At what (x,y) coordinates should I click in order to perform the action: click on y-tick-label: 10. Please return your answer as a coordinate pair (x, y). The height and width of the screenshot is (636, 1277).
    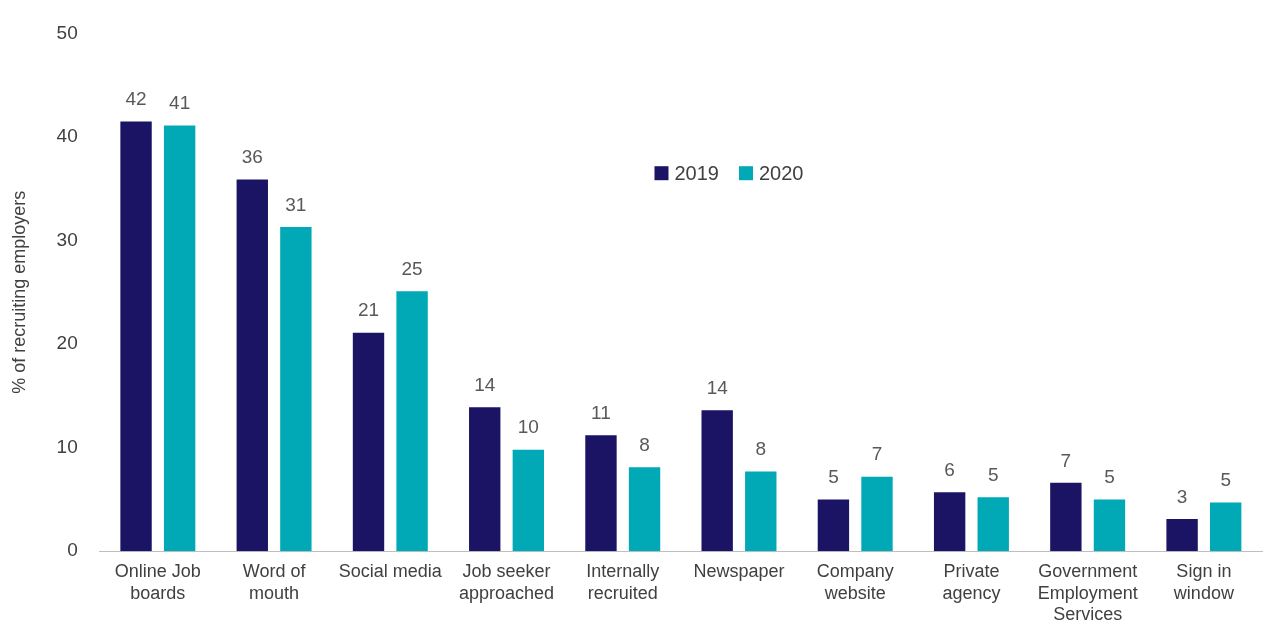
    Looking at the image, I should click on (67, 446).